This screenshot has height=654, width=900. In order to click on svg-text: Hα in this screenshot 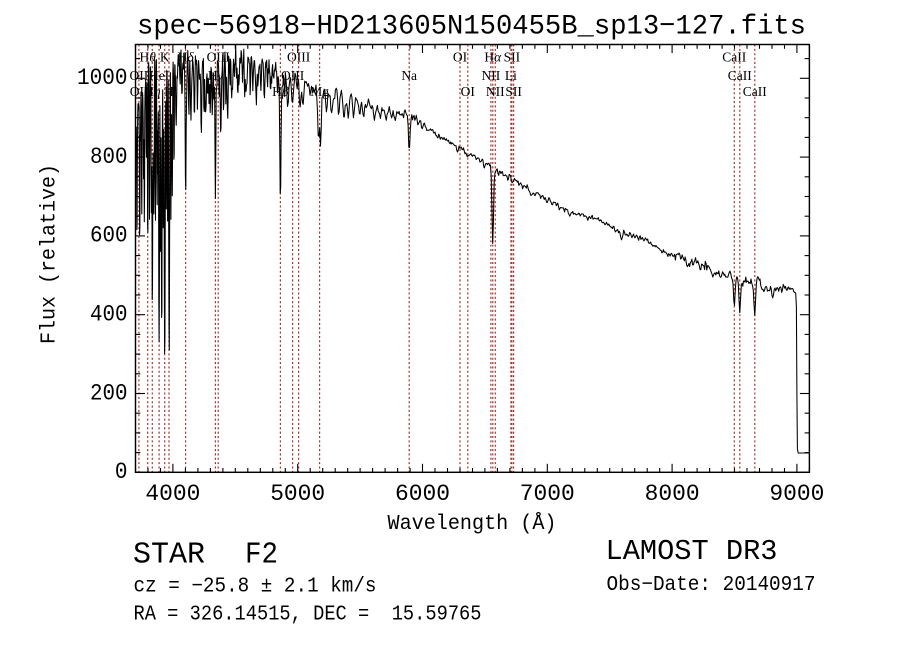, I will do `click(493, 57)`.